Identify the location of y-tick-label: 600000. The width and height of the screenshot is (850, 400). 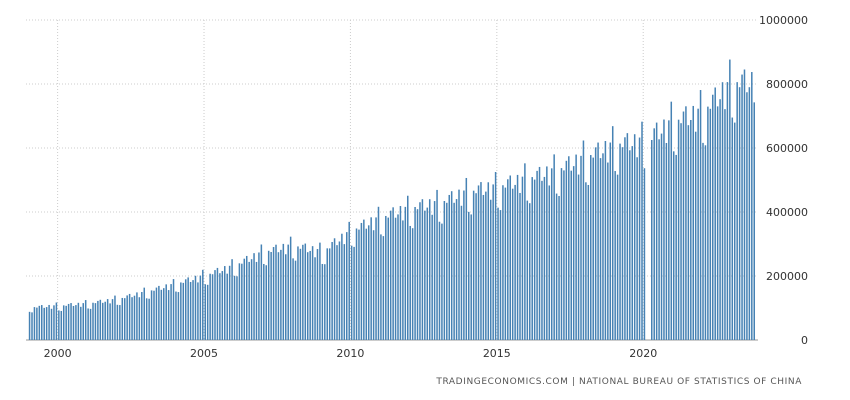
(787, 148).